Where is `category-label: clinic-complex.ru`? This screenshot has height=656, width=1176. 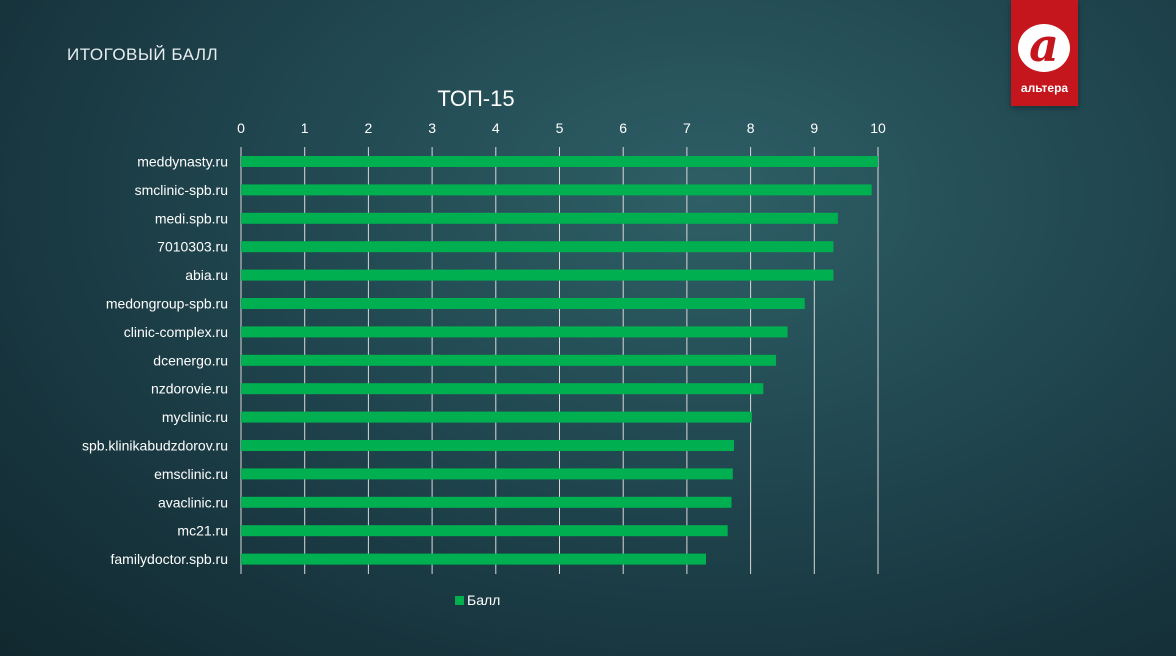 category-label: clinic-complex.ru is located at coordinates (176, 332).